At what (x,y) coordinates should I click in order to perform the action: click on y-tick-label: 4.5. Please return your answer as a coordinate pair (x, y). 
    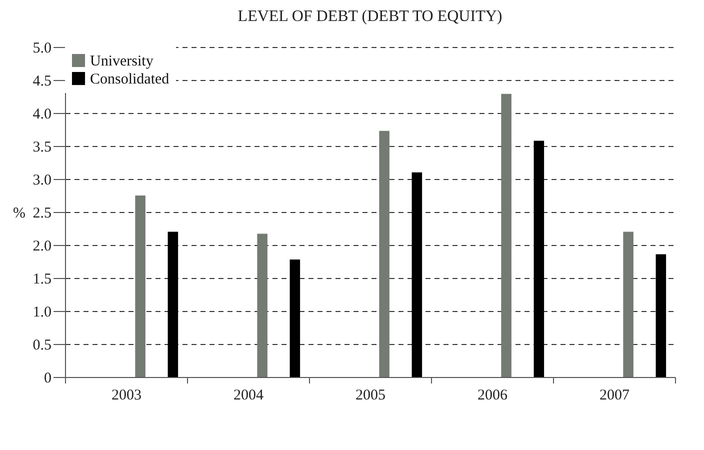
    Looking at the image, I should click on (42, 82).